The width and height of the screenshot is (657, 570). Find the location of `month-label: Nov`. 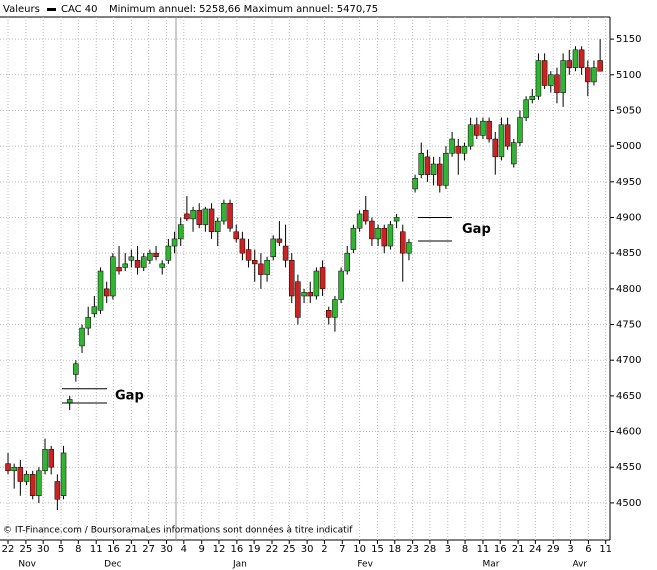

month-label: Nov is located at coordinates (27, 565).